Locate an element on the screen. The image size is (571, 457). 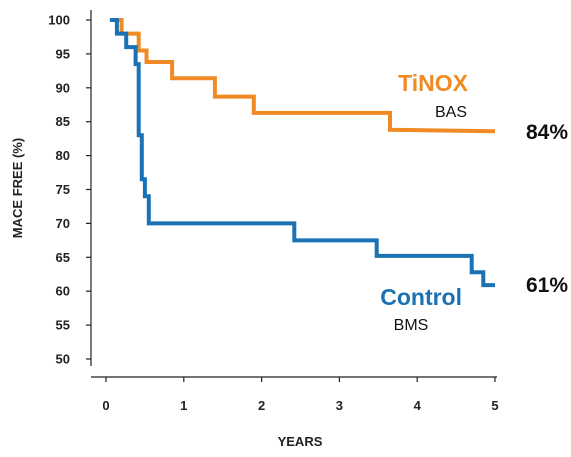
y-ticks: 100 95 90 85 80 75 70 65 60 55 50 is located at coordinates (69, 190).